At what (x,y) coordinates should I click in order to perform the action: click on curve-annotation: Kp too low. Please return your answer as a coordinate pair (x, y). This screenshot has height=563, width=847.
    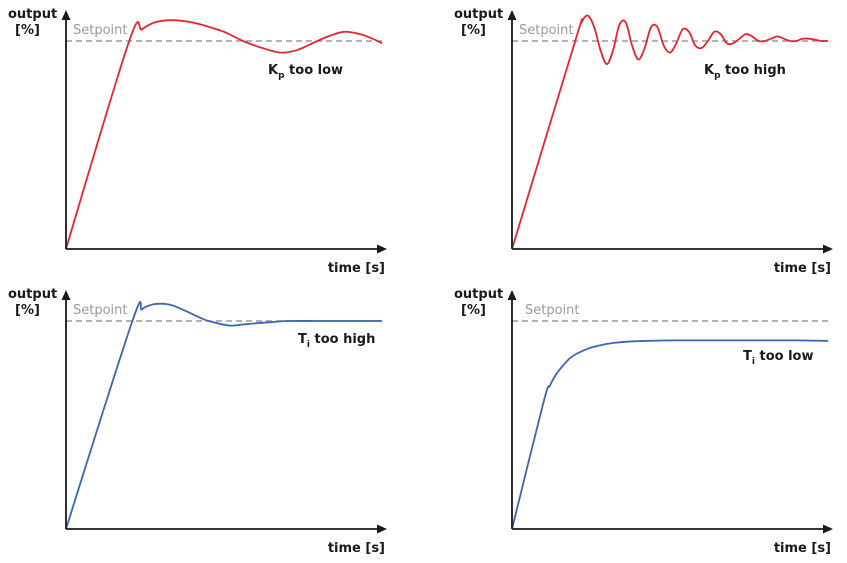
    Looking at the image, I should click on (305, 72).